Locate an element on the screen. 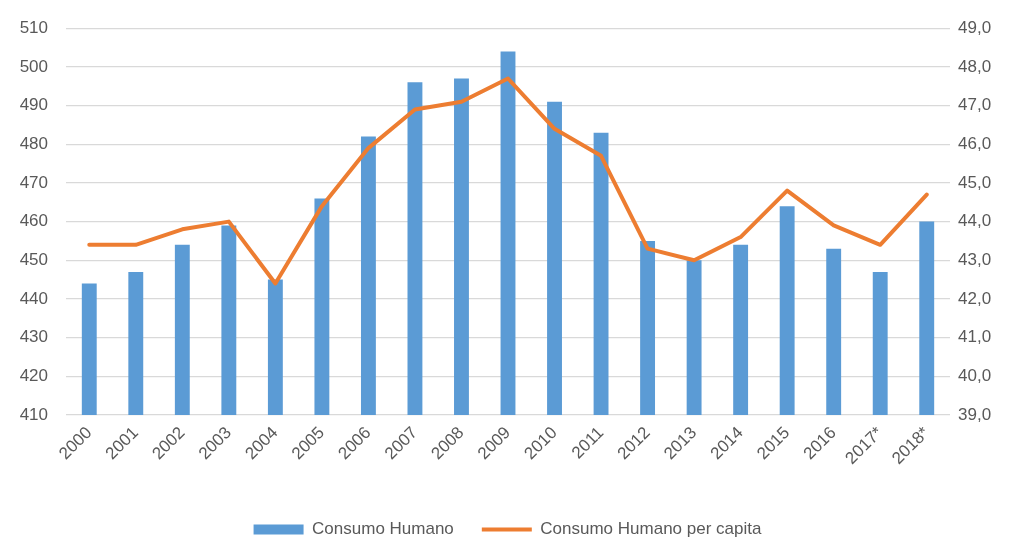  y2-tick-label: 48,0 is located at coordinates (975, 66).